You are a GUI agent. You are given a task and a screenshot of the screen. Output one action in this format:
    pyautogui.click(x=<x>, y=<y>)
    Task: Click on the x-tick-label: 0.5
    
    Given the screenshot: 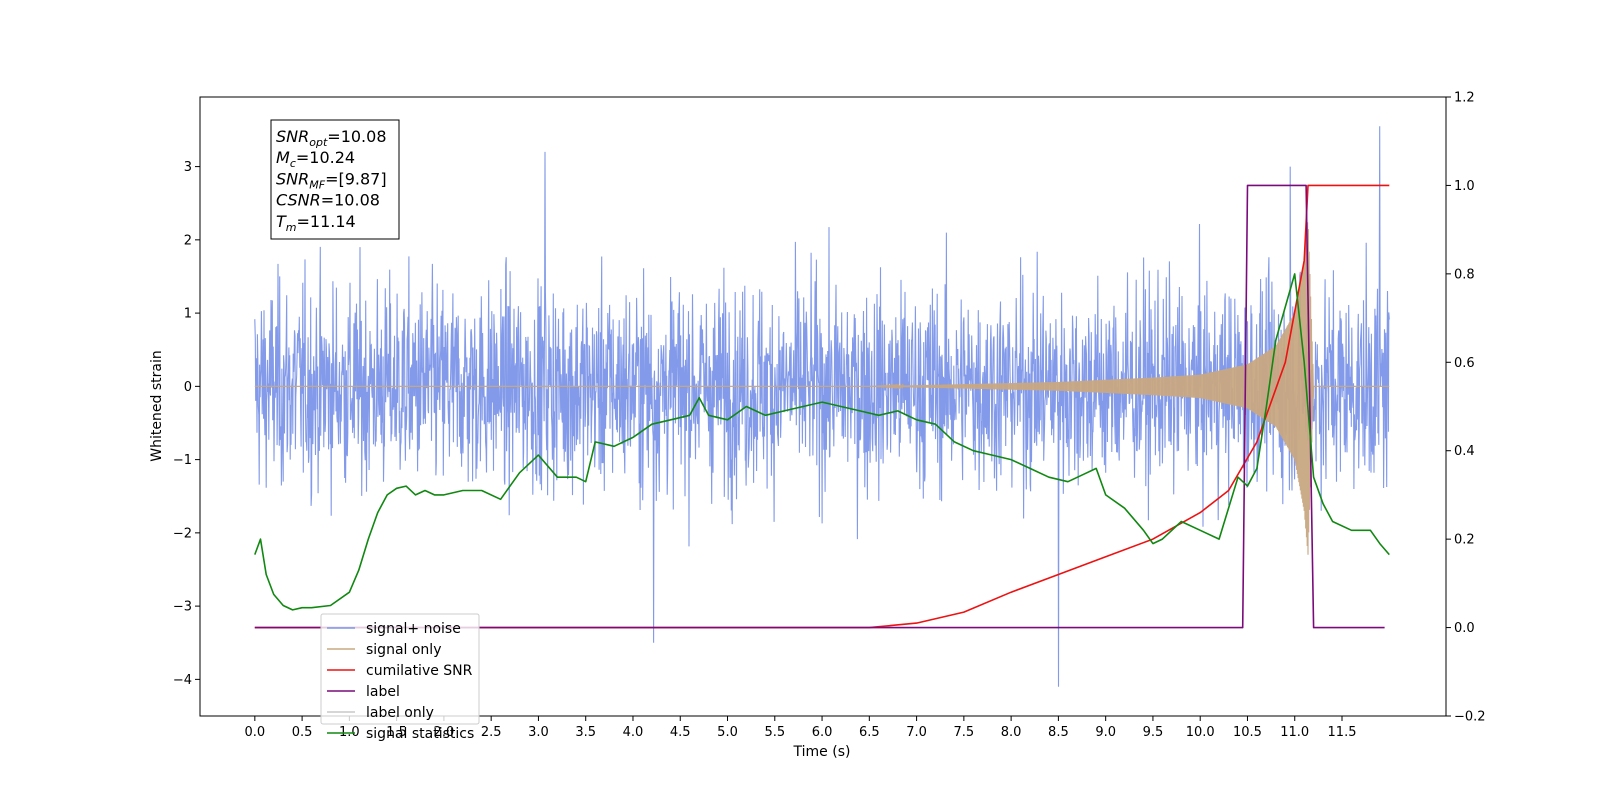 What is the action you would take?
    pyautogui.click(x=302, y=732)
    